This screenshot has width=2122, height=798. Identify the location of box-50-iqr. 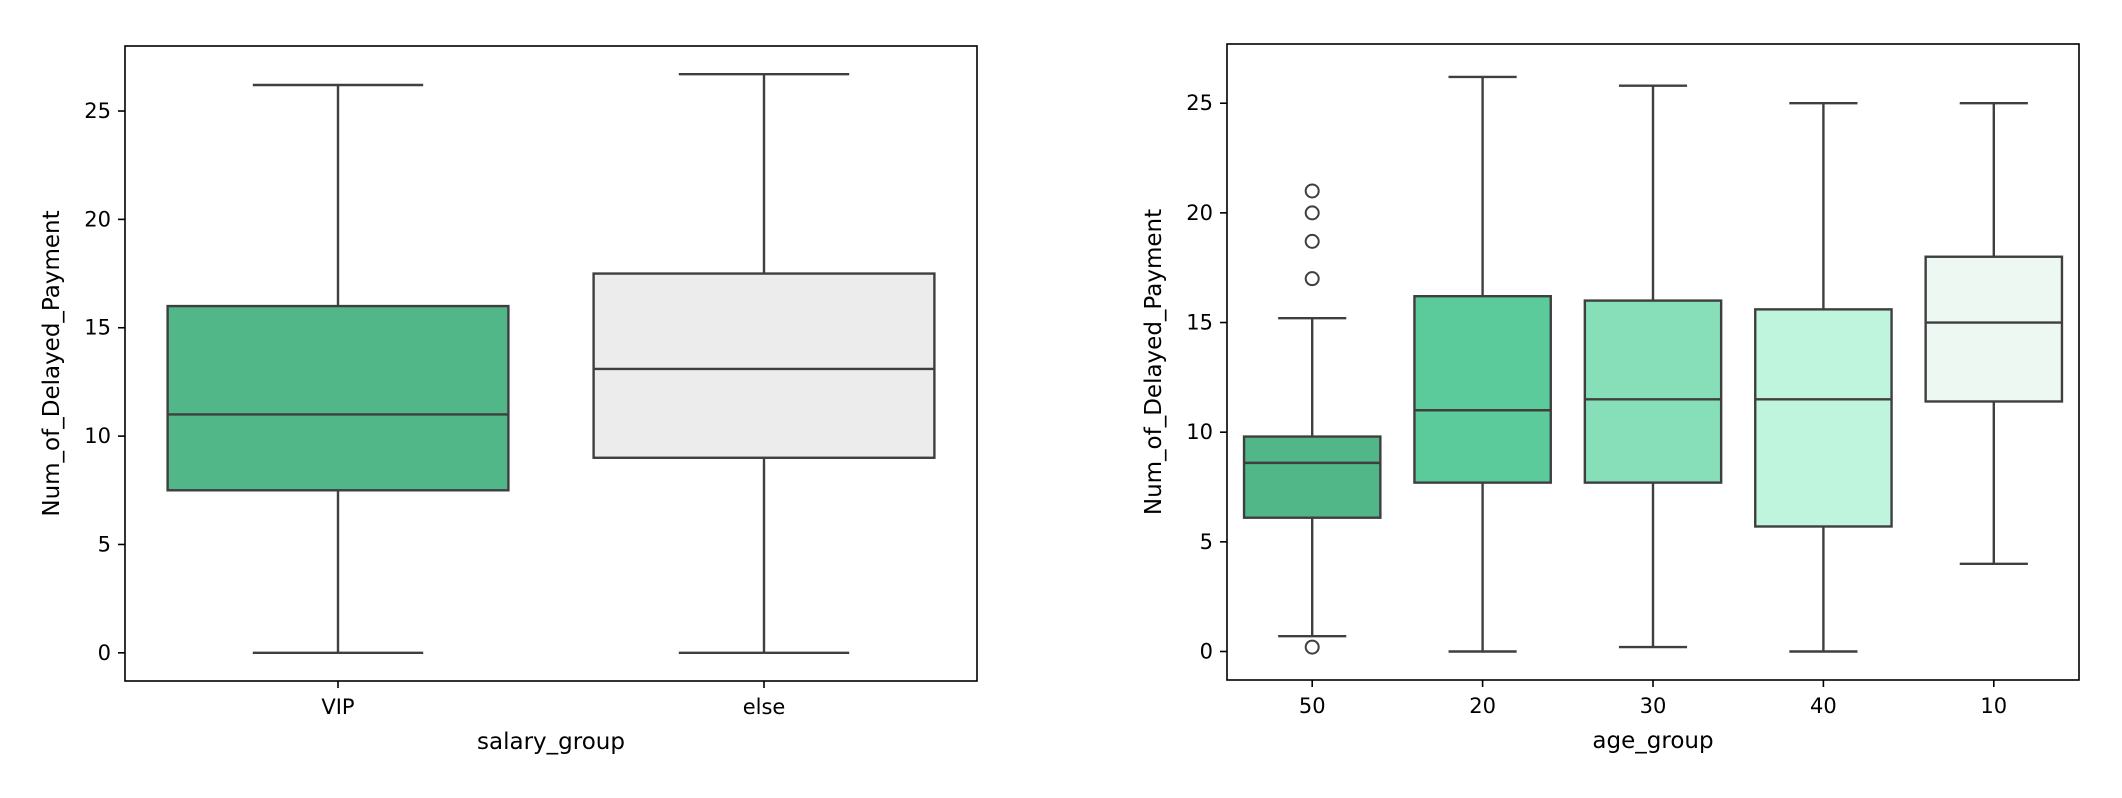
(1312, 477).